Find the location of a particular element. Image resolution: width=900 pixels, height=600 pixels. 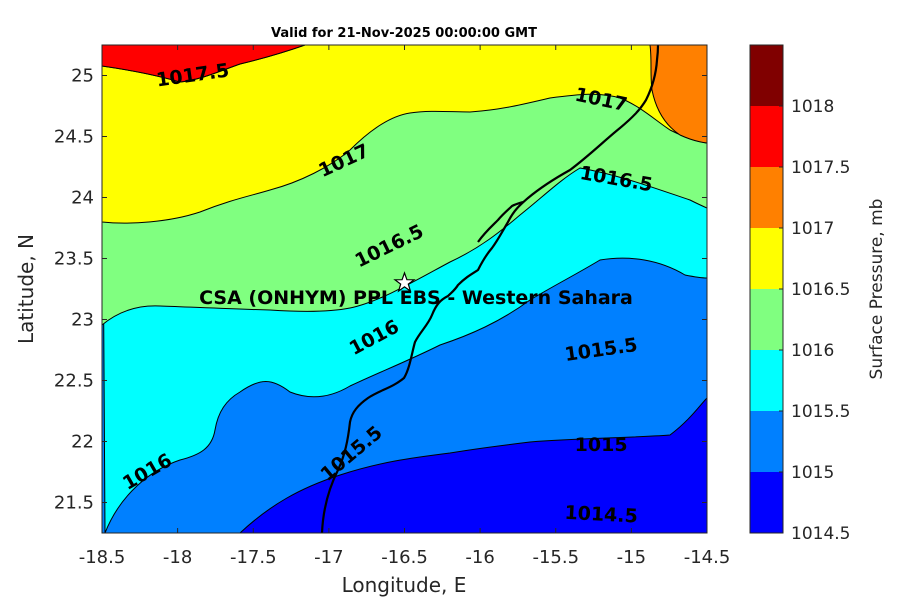

colorbar-label: Surface Pressure, mb is located at coordinates (877, 289).